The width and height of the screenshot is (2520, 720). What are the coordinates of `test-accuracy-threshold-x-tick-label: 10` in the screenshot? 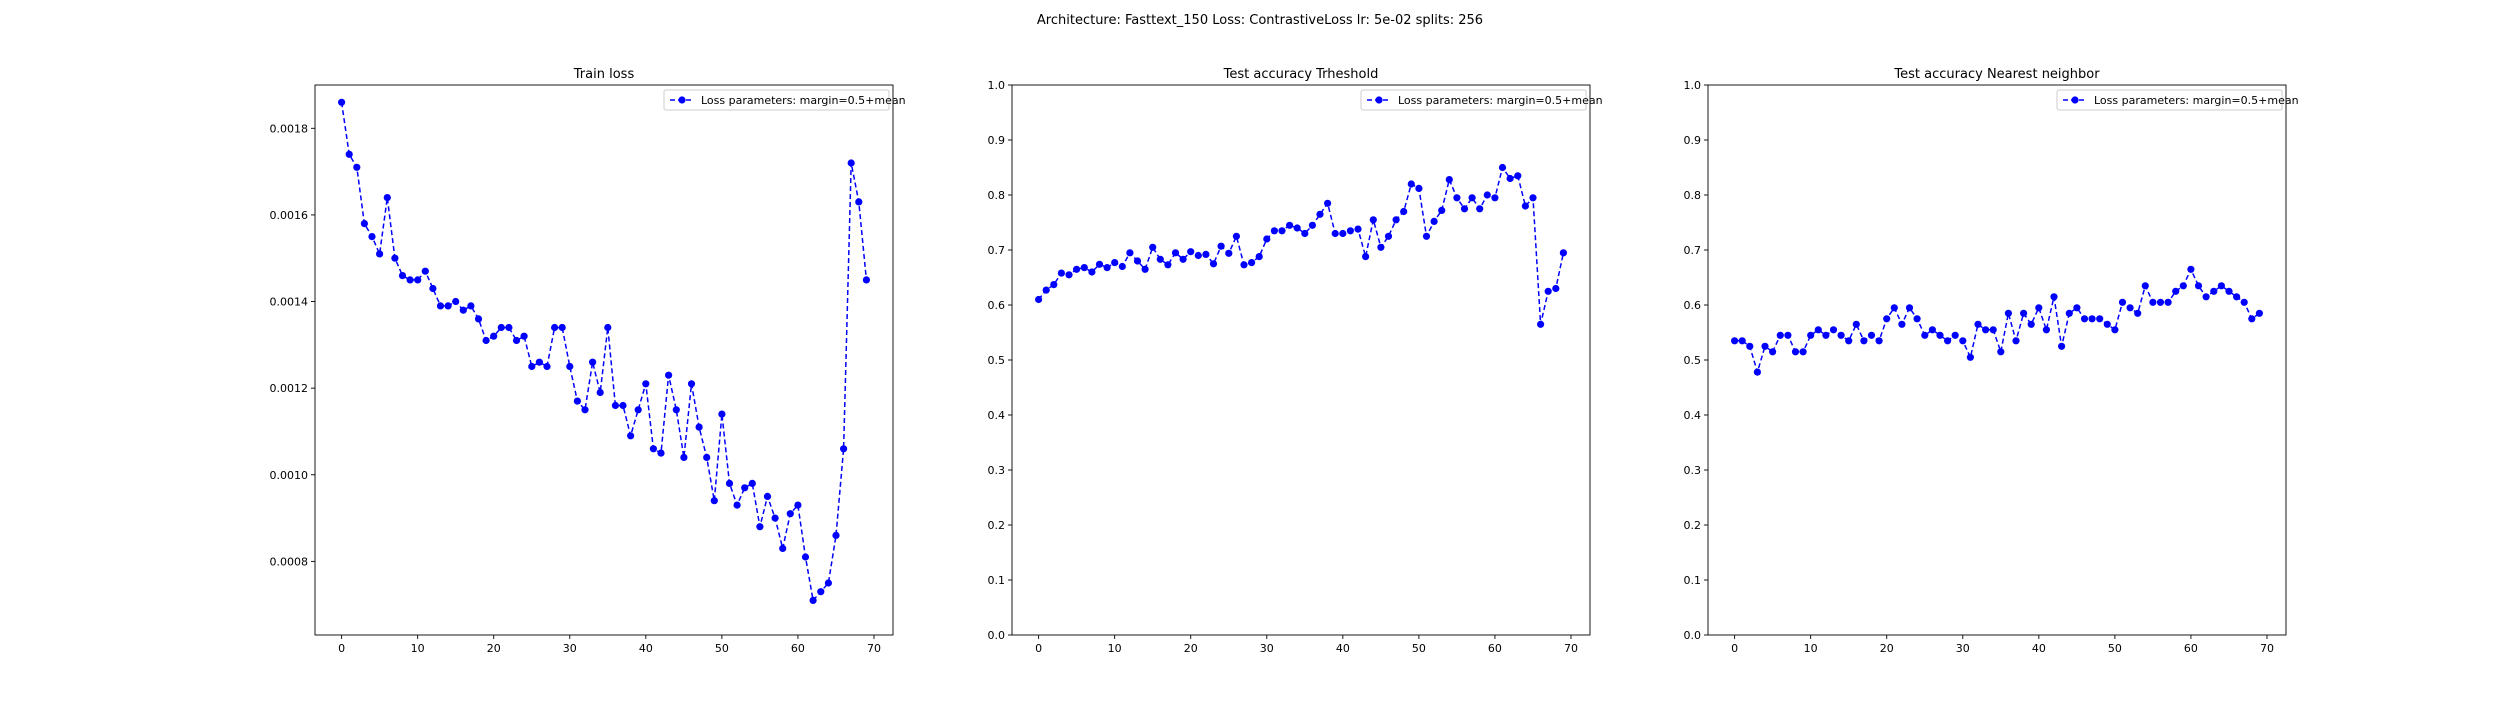 It's located at (1115, 648).